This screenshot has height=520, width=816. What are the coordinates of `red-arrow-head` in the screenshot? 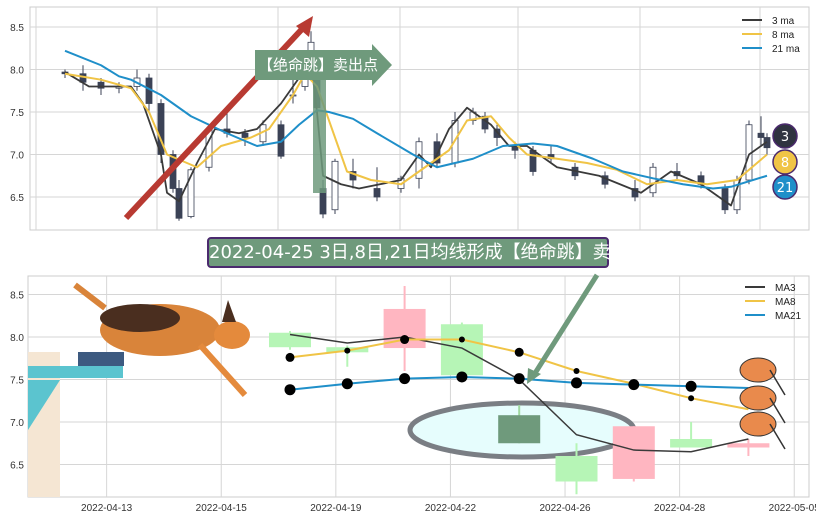 It's located at (304, 26).